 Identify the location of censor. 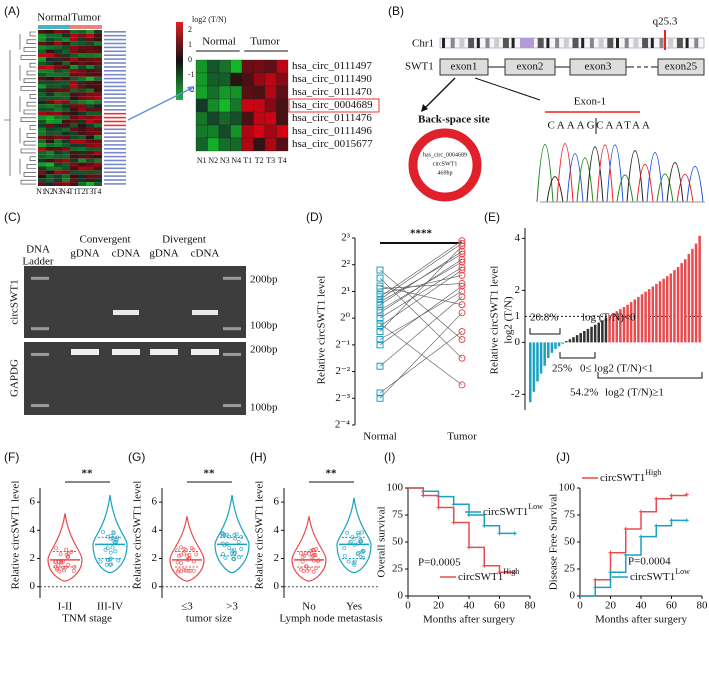
(514, 572).